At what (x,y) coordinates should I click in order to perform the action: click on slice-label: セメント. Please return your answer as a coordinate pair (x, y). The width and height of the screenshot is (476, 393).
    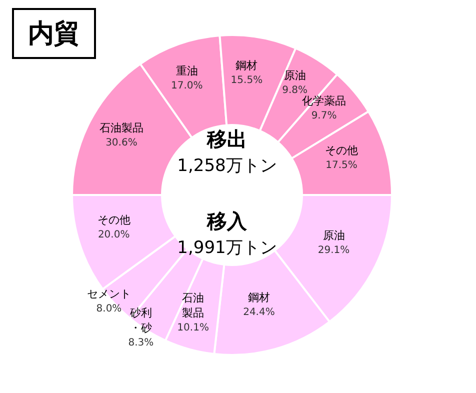
    Looking at the image, I should click on (108, 293).